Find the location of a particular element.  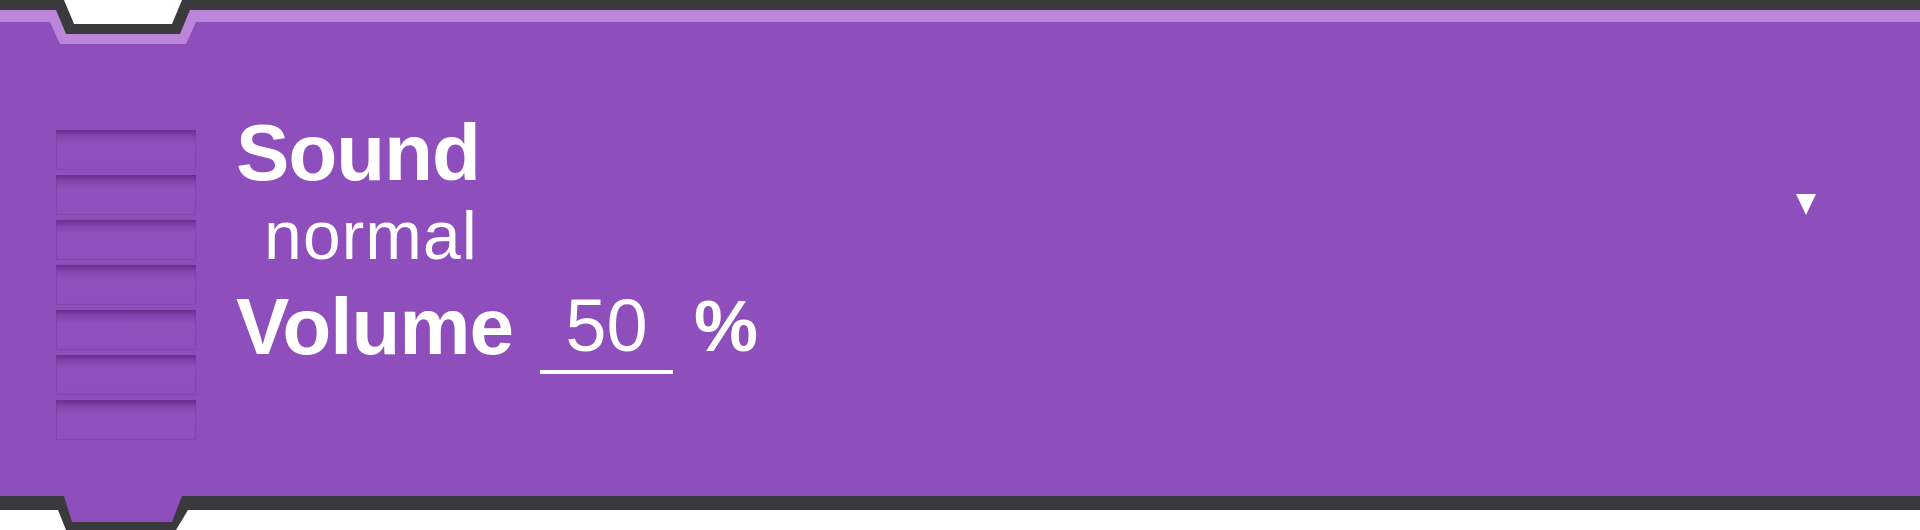

sound-mode-value: normal is located at coordinates (371, 236).